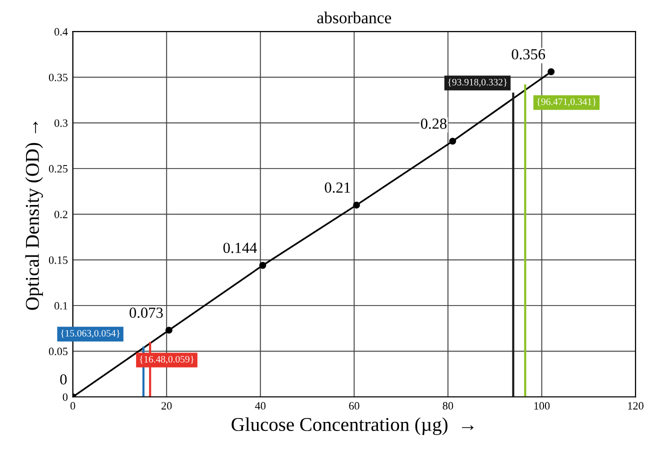 This screenshot has height=451, width=662. What do you see at coordinates (542, 406) in the screenshot?
I see `x-tick-label: 100` at bounding box center [542, 406].